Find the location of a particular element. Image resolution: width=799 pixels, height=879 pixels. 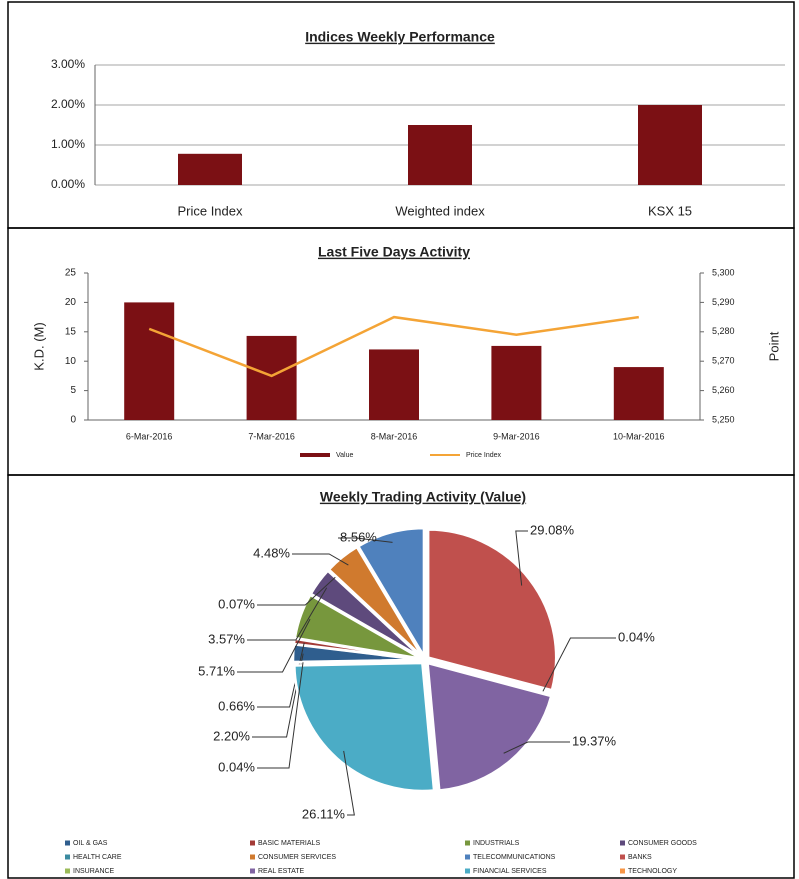

y2-tick-label: 5,280 is located at coordinates (723, 331).